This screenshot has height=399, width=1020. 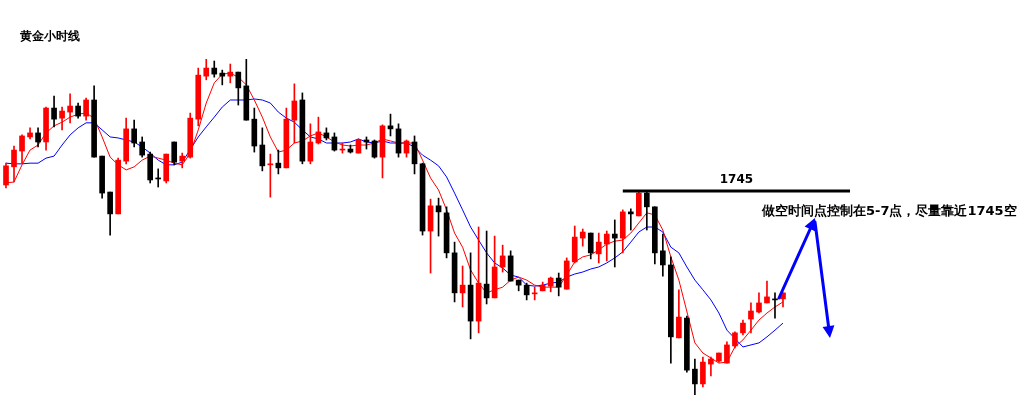 I want to click on annotation: 1745, so click(x=736, y=179).